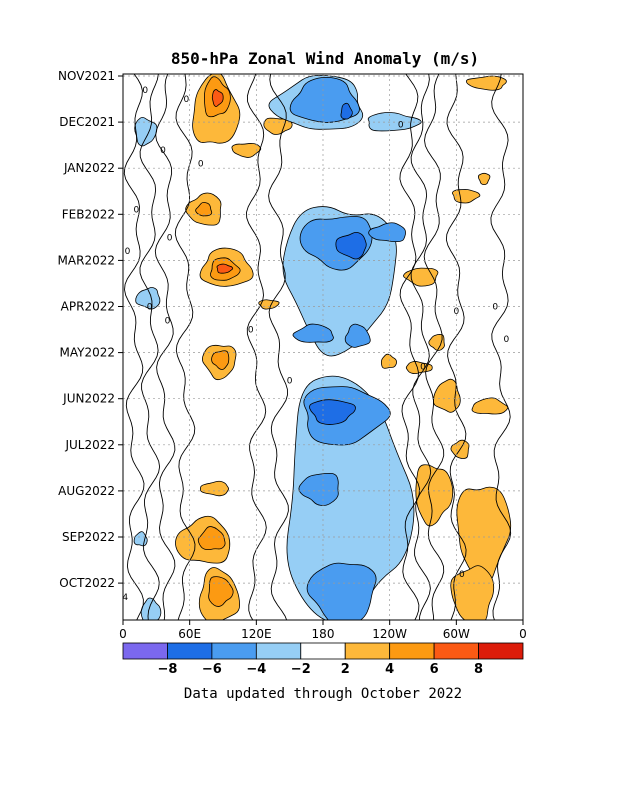 This screenshot has width=618, height=800. Describe the element at coordinates (88, 214) in the screenshot. I see `y-tick-label: FEB2022` at that location.